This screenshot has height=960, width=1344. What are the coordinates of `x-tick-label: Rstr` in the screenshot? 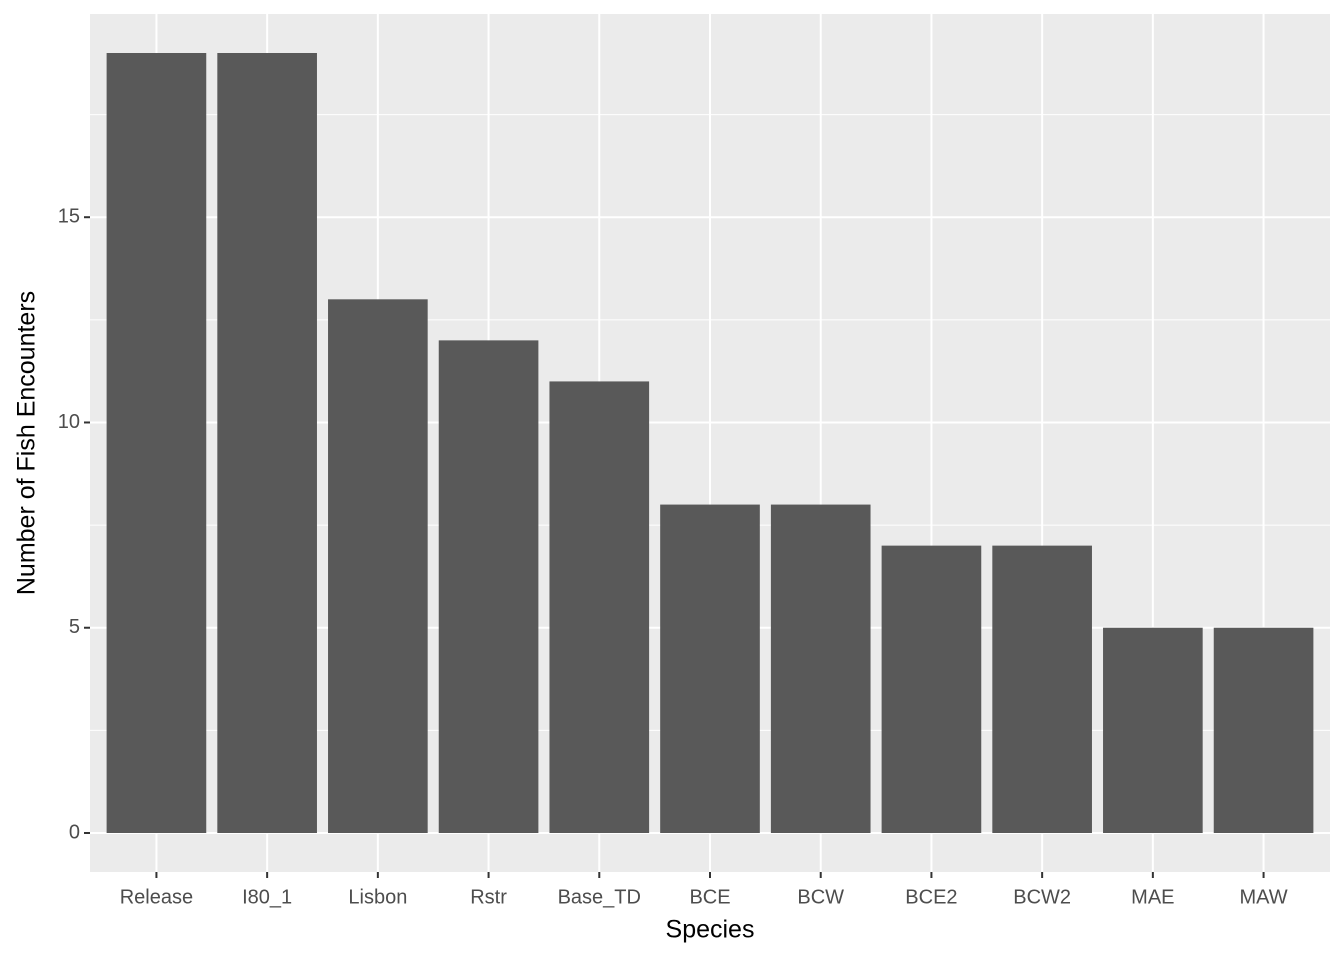 It's located at (488, 897).